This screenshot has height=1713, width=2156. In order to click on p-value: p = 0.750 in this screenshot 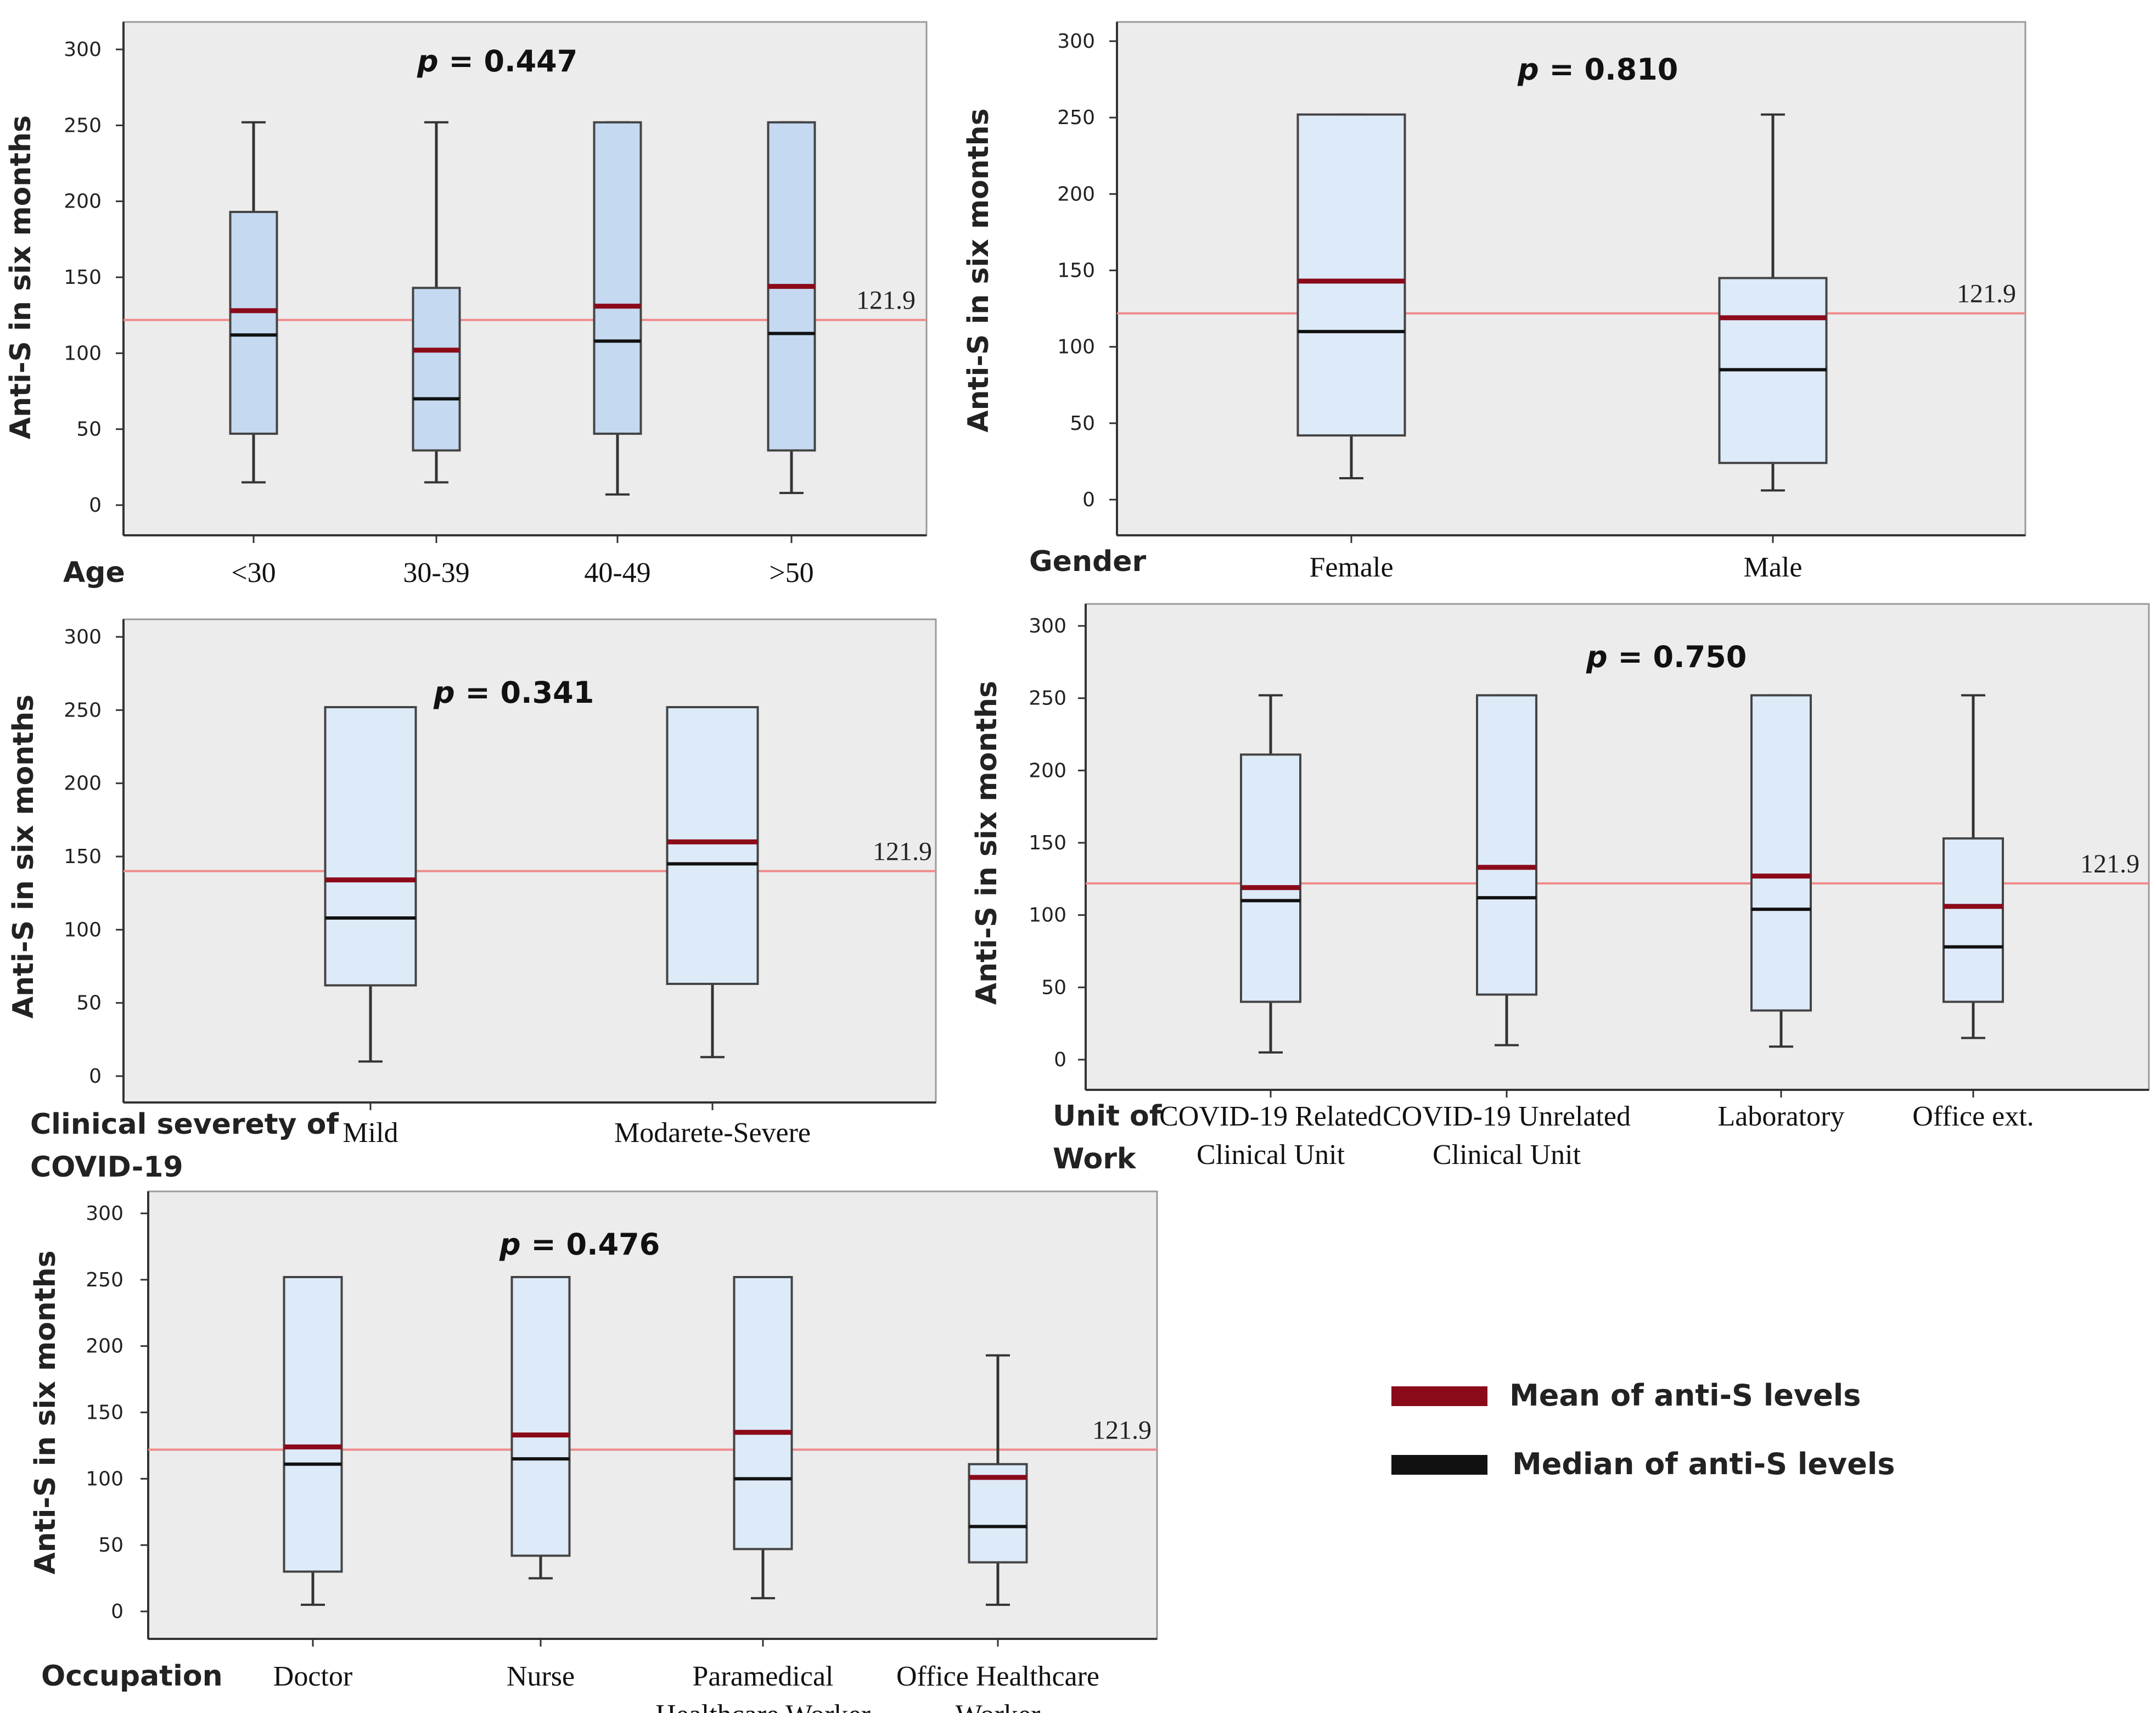, I will do `click(1666, 657)`.